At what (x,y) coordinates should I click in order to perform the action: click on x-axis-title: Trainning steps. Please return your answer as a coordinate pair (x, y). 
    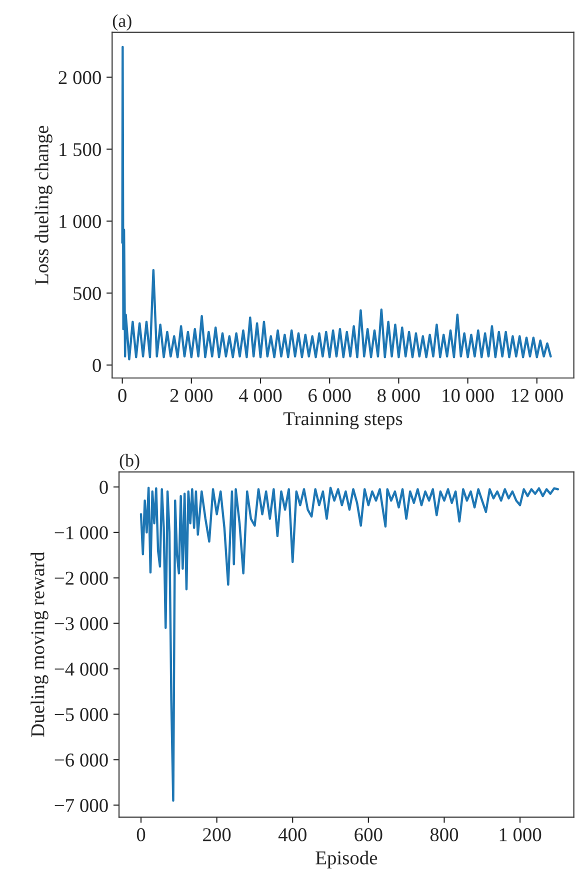
    Looking at the image, I should click on (342, 421).